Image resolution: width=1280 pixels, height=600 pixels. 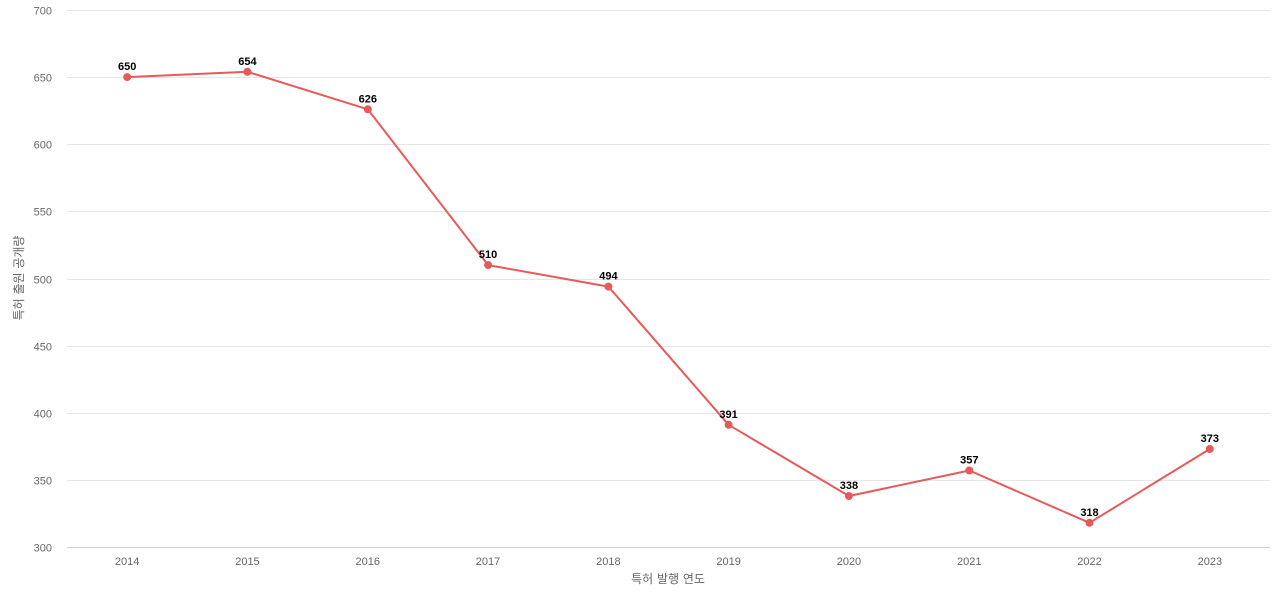 I want to click on x-axis-title: 특허 발행 연도, so click(x=668, y=578).